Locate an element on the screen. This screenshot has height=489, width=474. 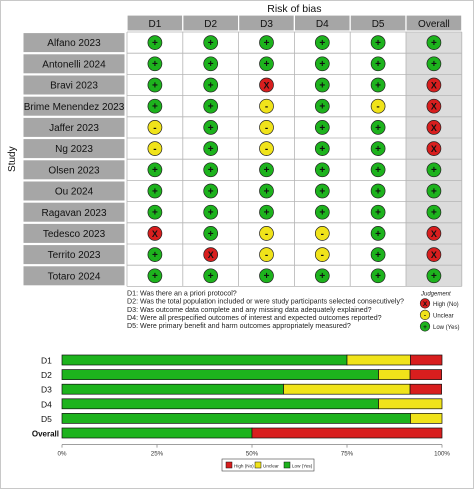
study-label: Ragavan 2023 is located at coordinates (73, 213).